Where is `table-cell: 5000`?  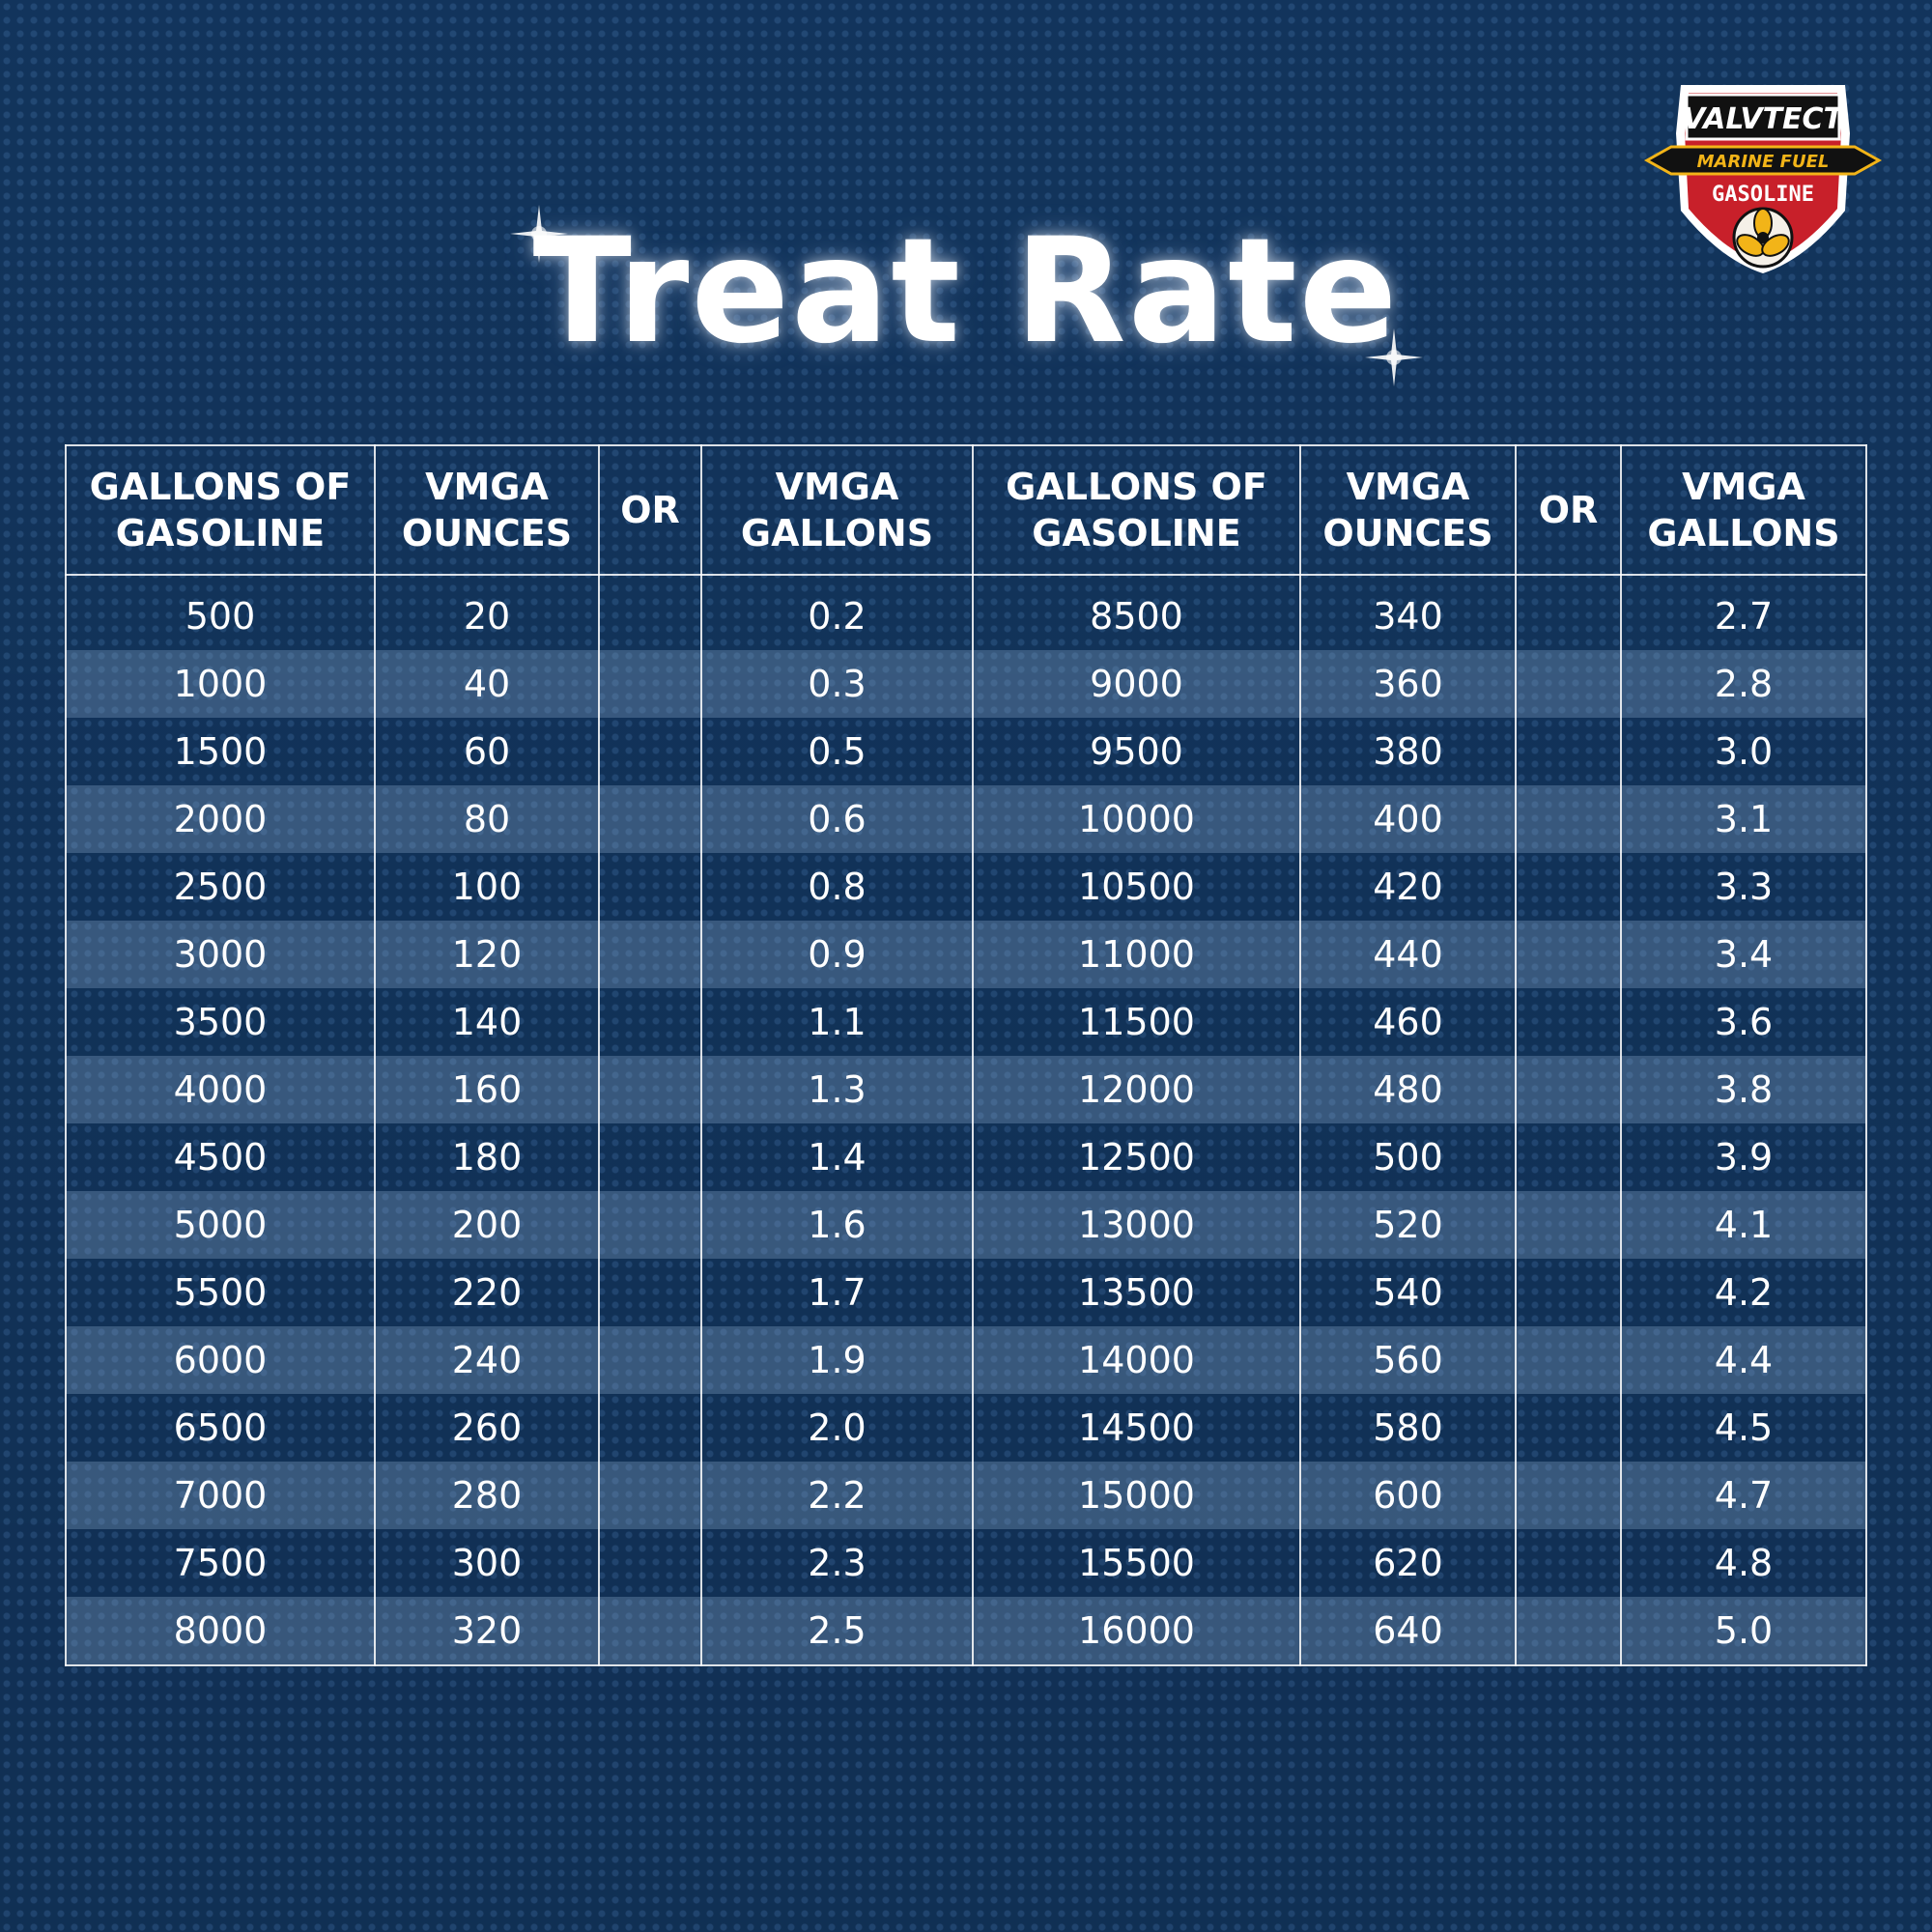
table-cell: 5000 is located at coordinates (220, 1225).